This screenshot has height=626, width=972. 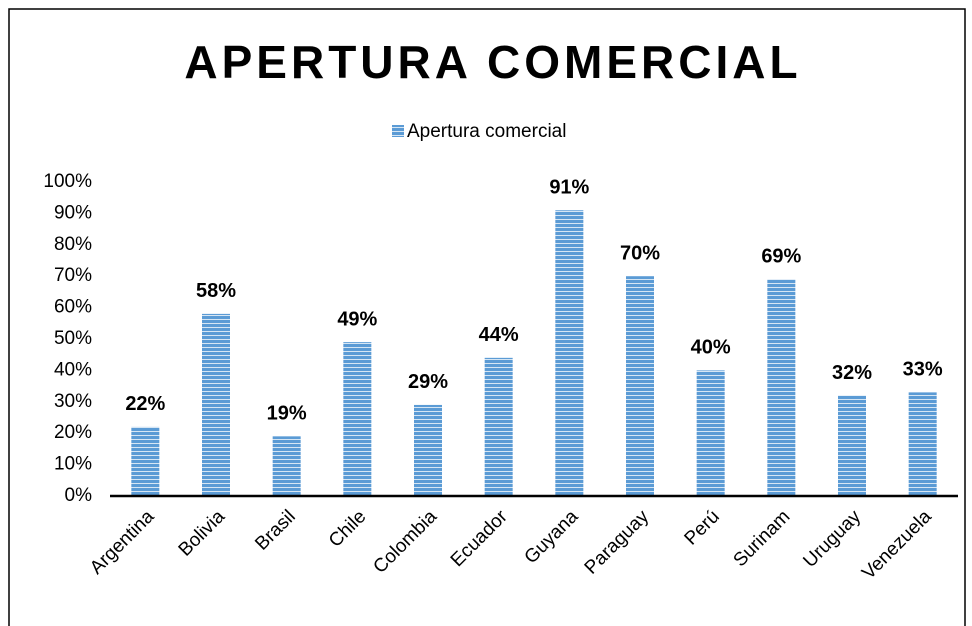 What do you see at coordinates (73, 432) in the screenshot?
I see `y-tick-label: 20%` at bounding box center [73, 432].